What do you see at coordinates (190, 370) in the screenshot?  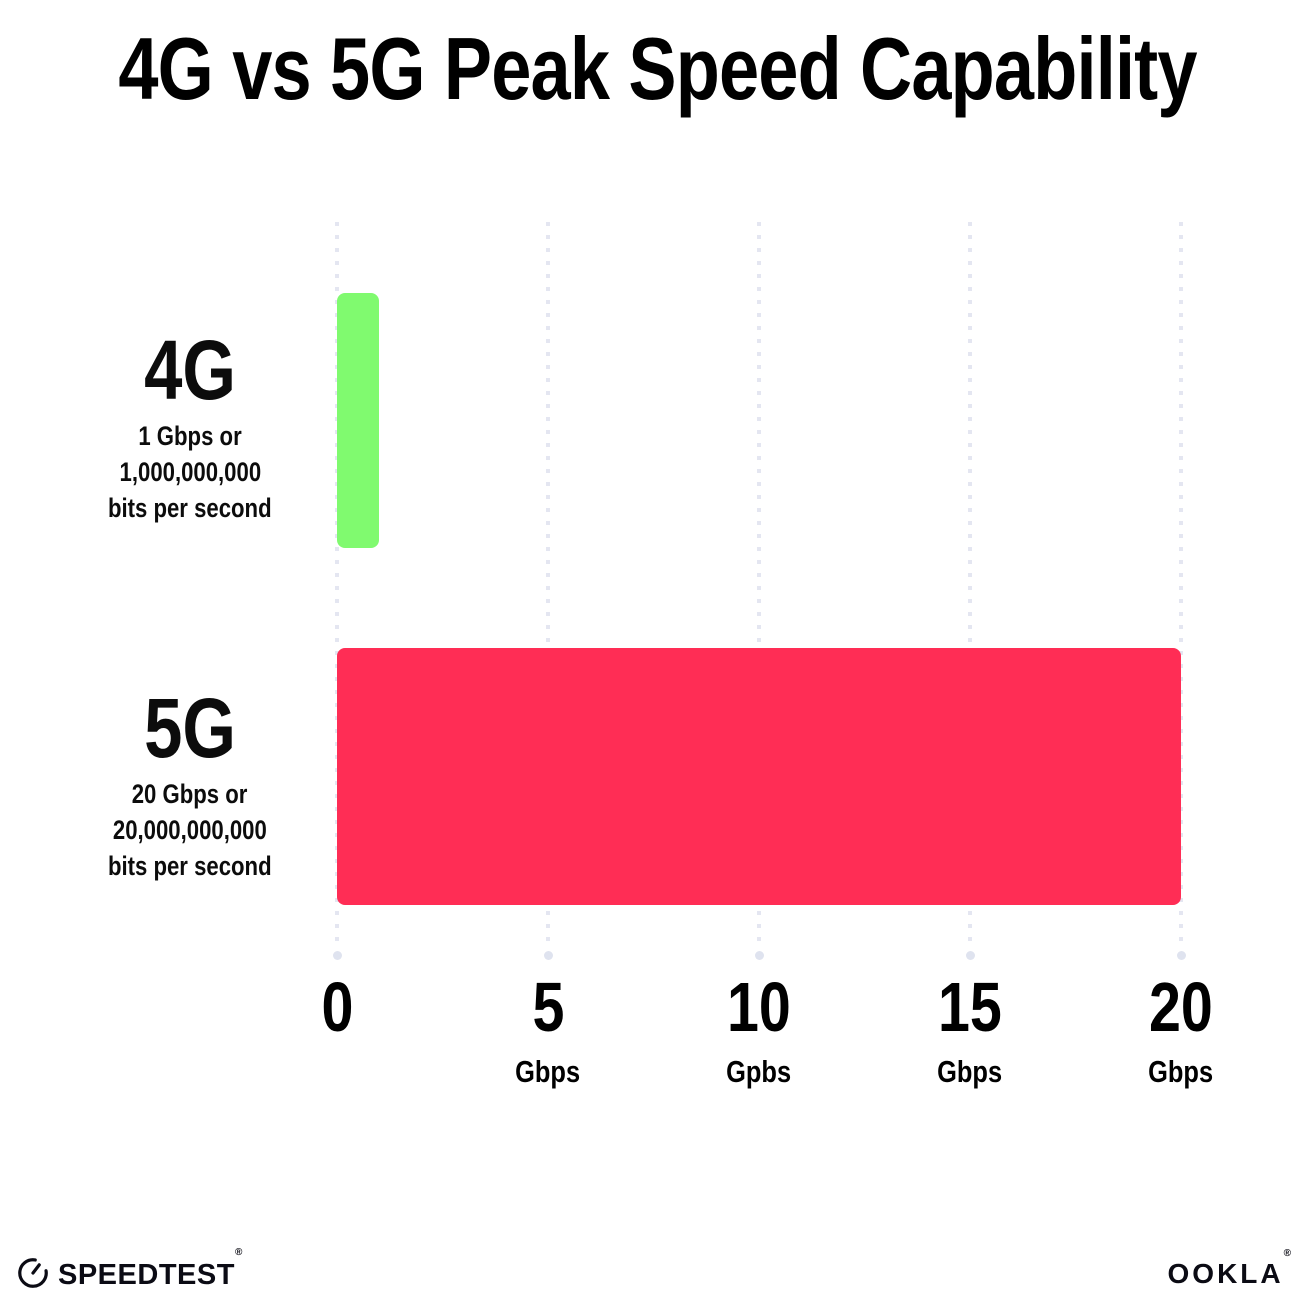 I see `row-name-4g: 4G` at bounding box center [190, 370].